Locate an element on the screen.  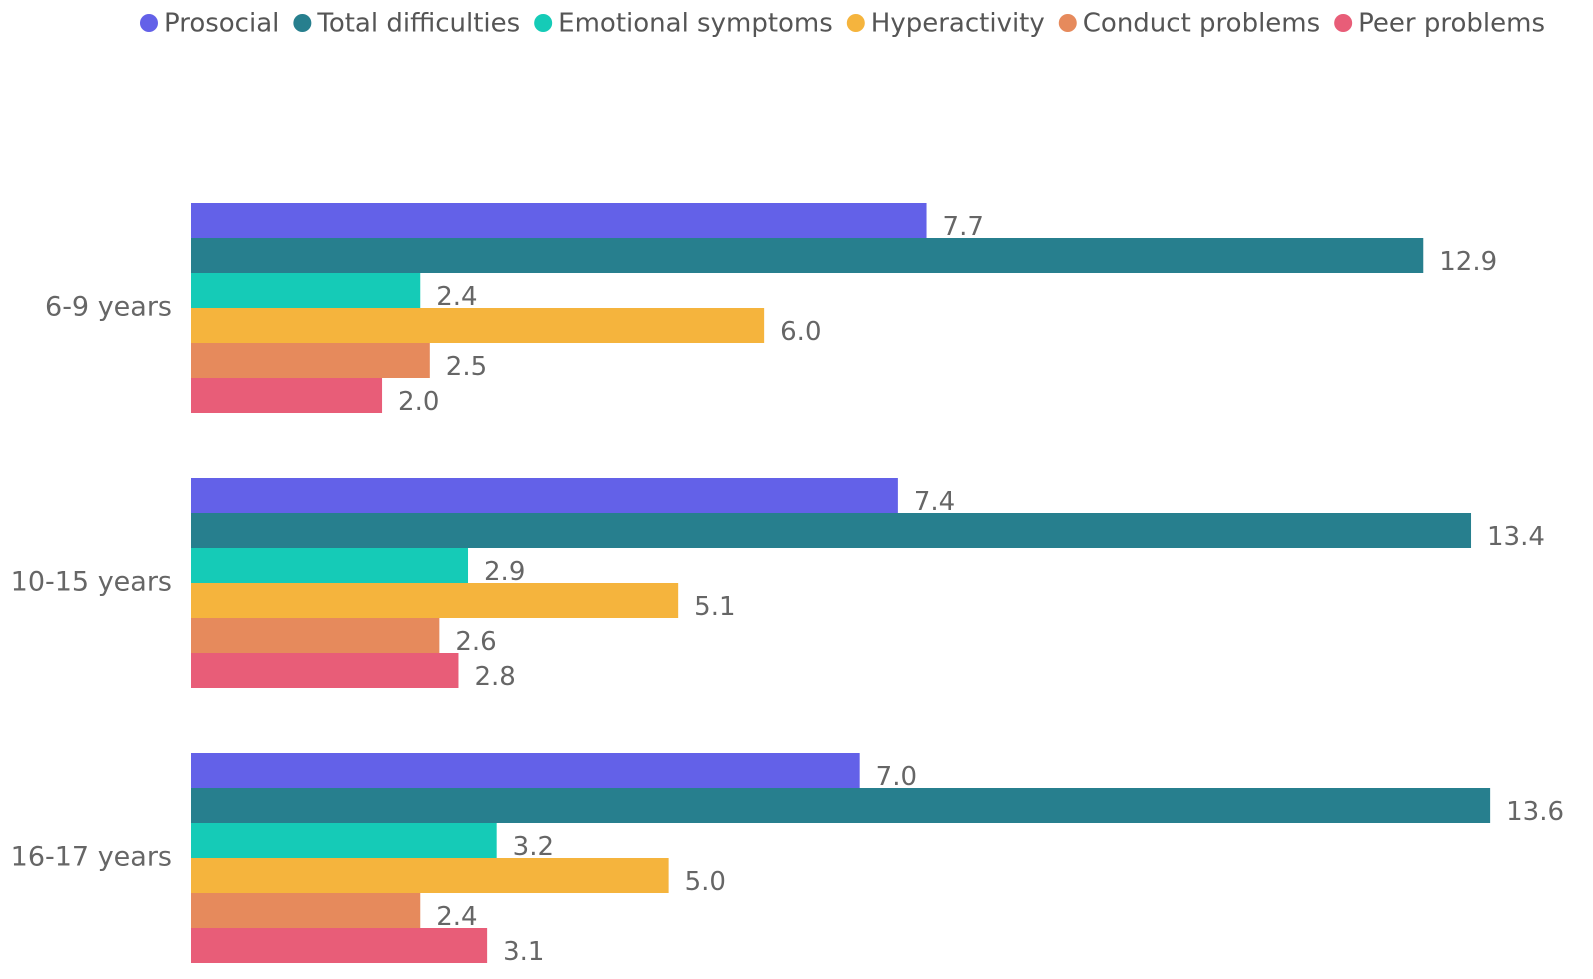
data-label: 13.4 is located at coordinates (1516, 537).